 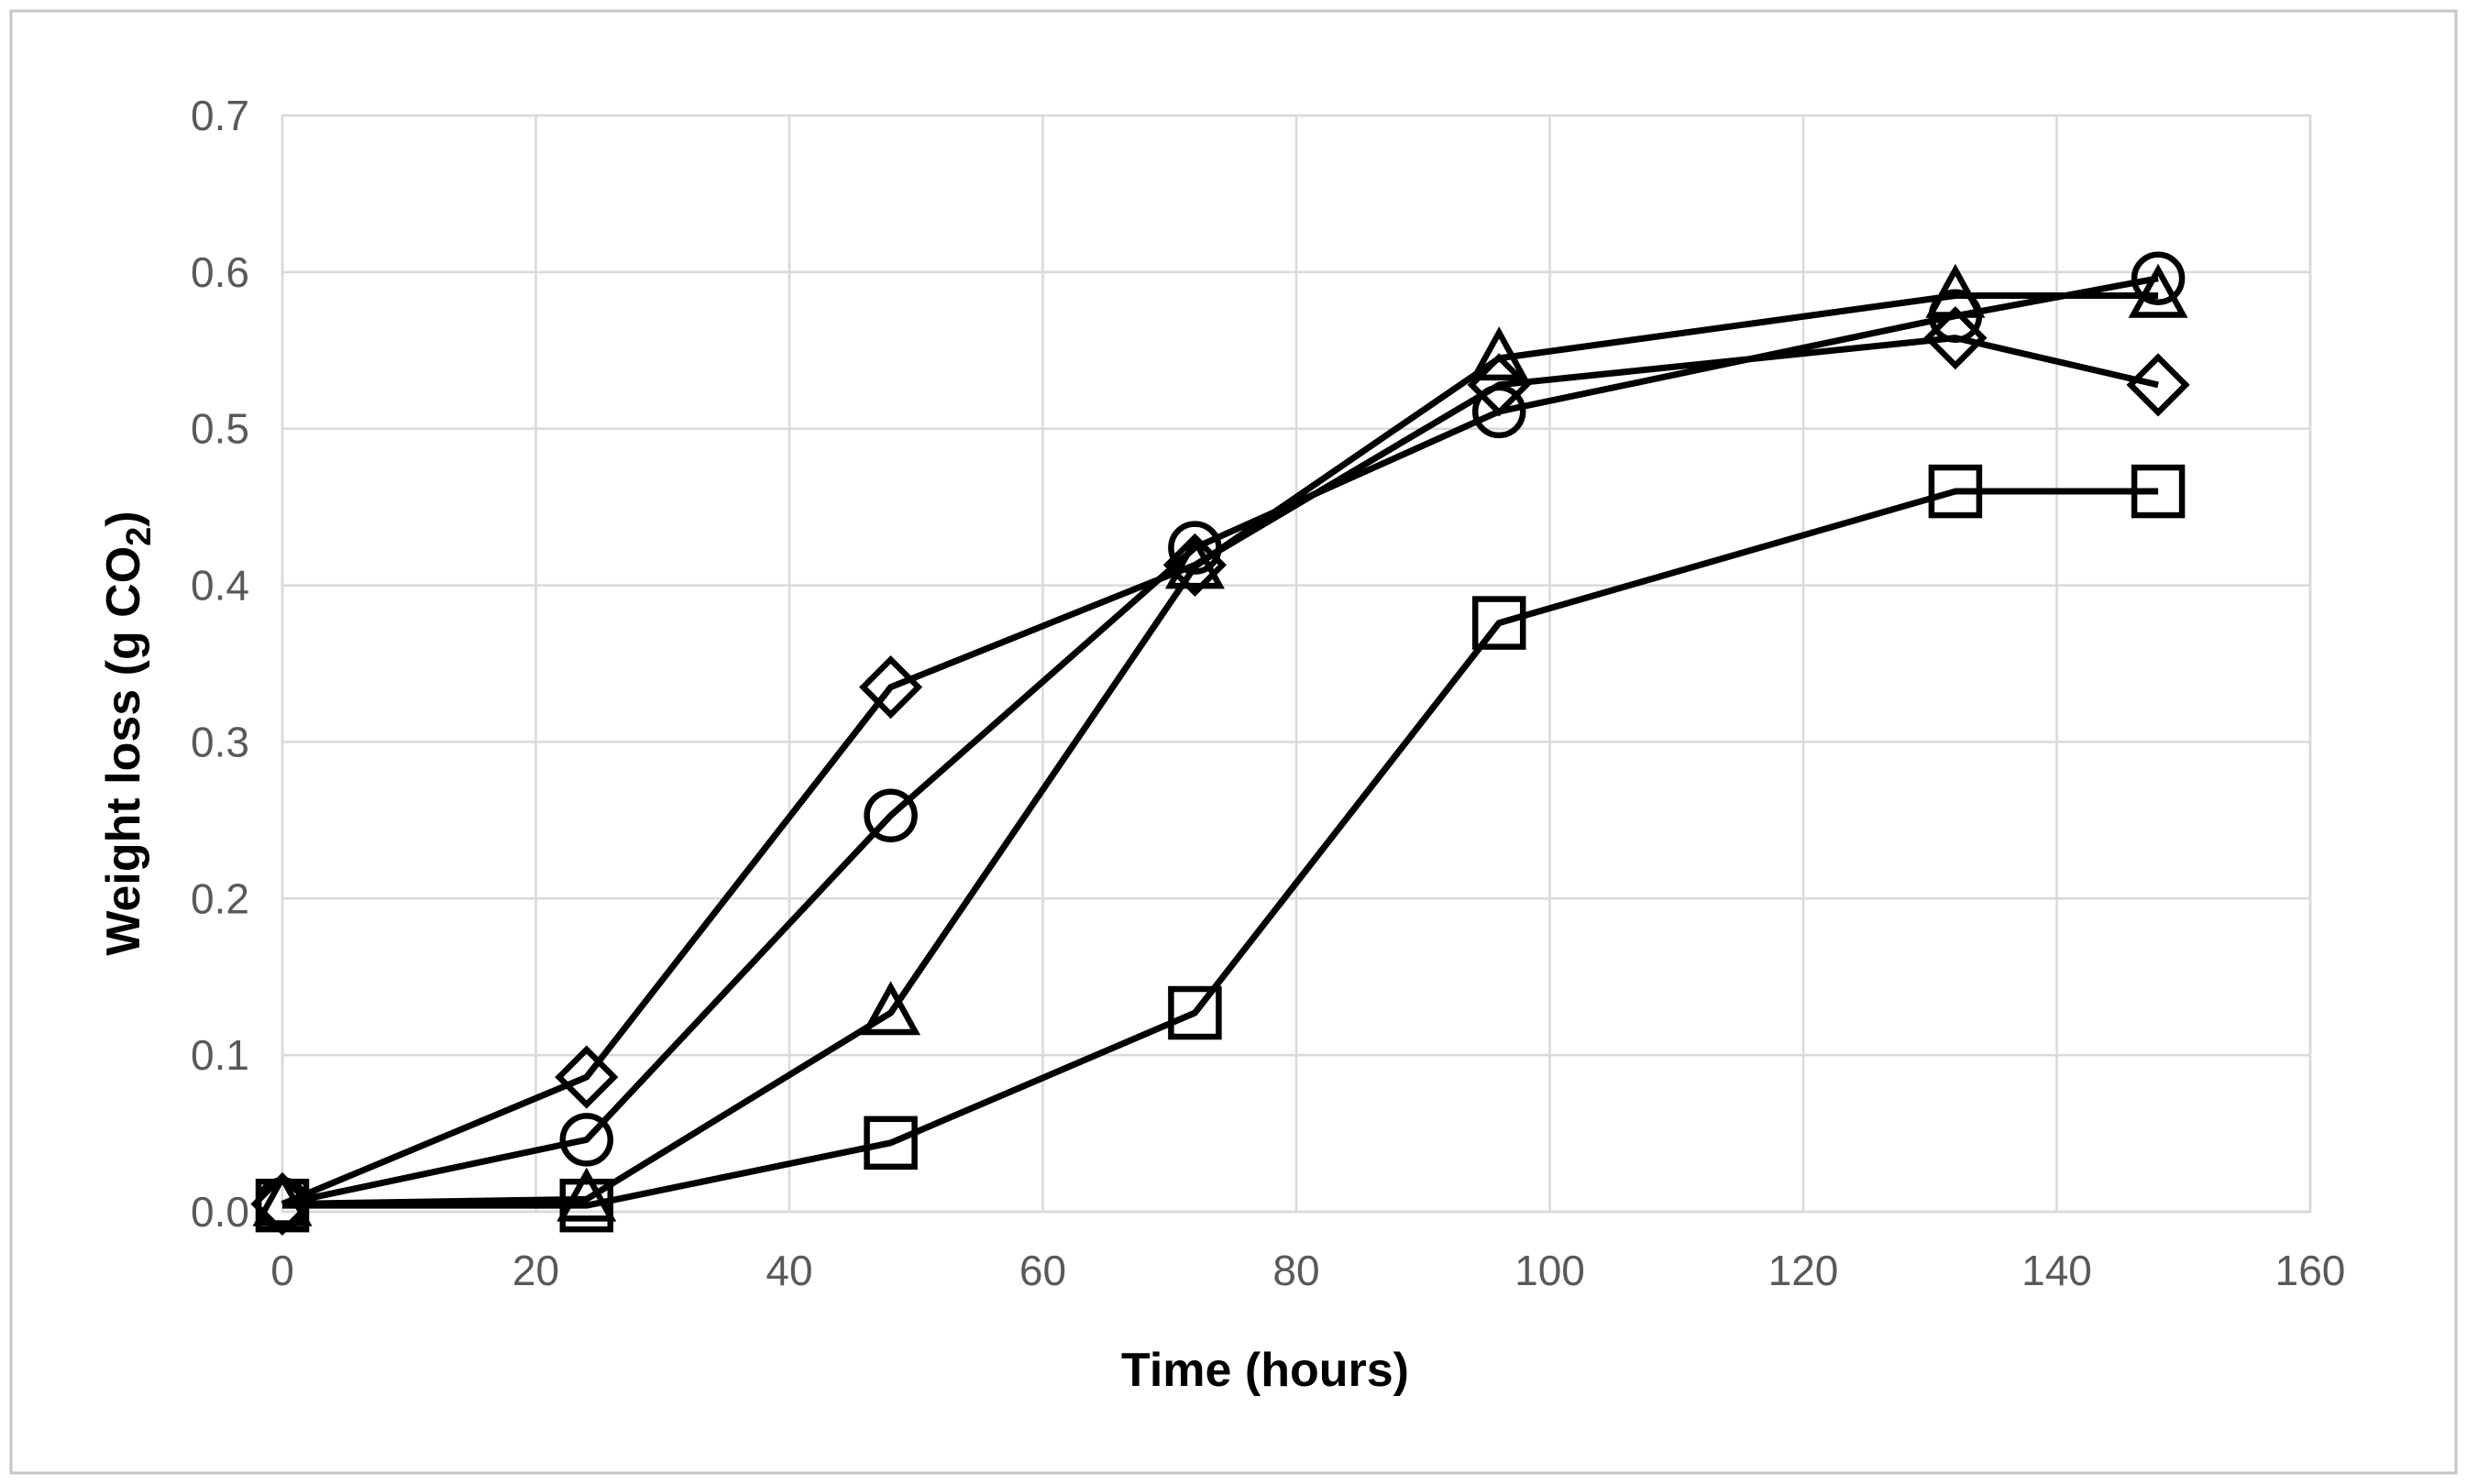 What do you see at coordinates (1955, 290) in the screenshot?
I see `triangle-marker-132h` at bounding box center [1955, 290].